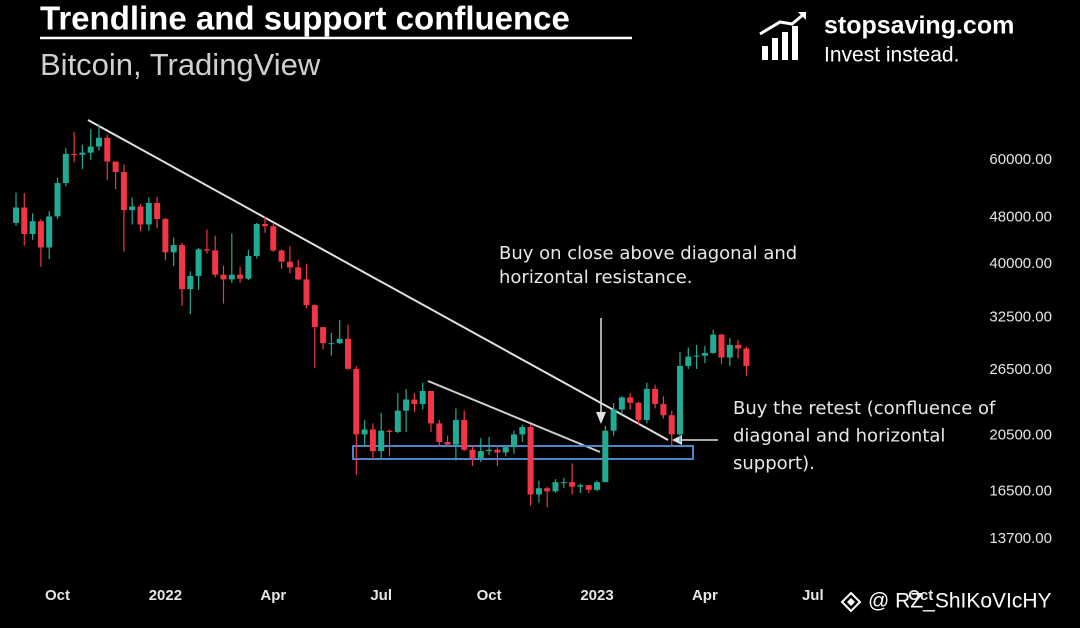 The width and height of the screenshot is (1080, 628). I want to click on x-tick-label: Apr, so click(705, 595).